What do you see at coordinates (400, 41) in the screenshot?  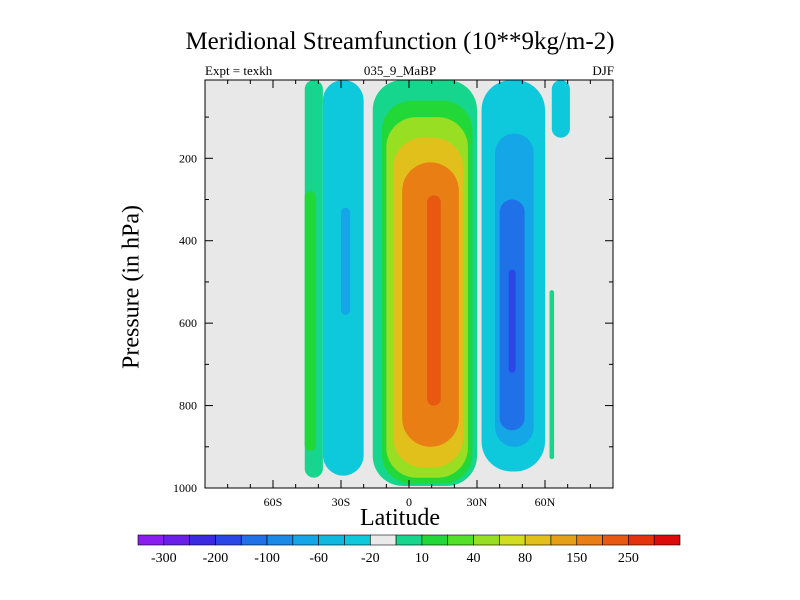 I see `chart-title: Meridional Streamfunction (10**9kg/m-2)` at bounding box center [400, 41].